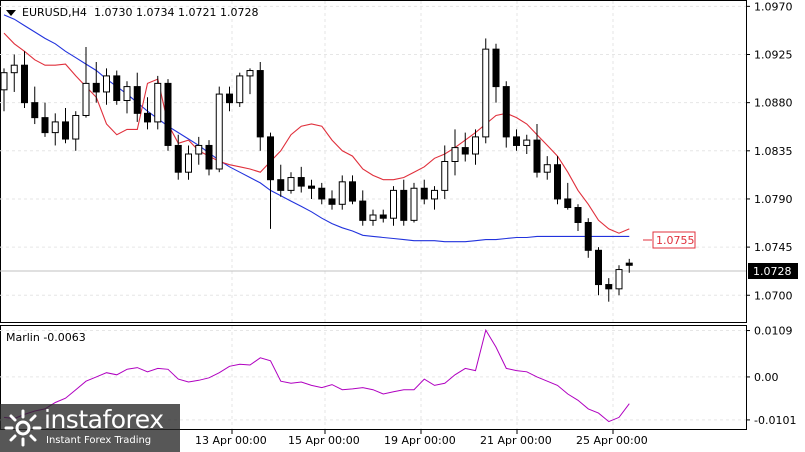 Image resolution: width=805 pixels, height=452 pixels. I want to click on time-tick-label: 19 Apr 00:00, so click(420, 440).